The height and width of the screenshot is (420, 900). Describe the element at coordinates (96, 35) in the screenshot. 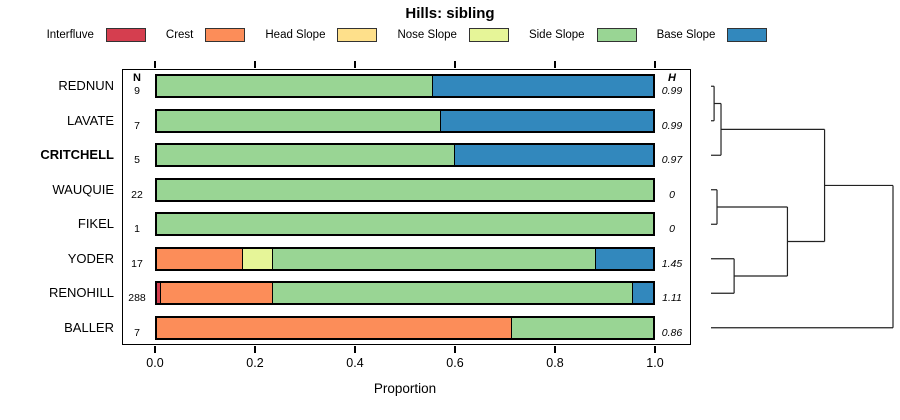

I see `legend-item: Interfluve` at that location.